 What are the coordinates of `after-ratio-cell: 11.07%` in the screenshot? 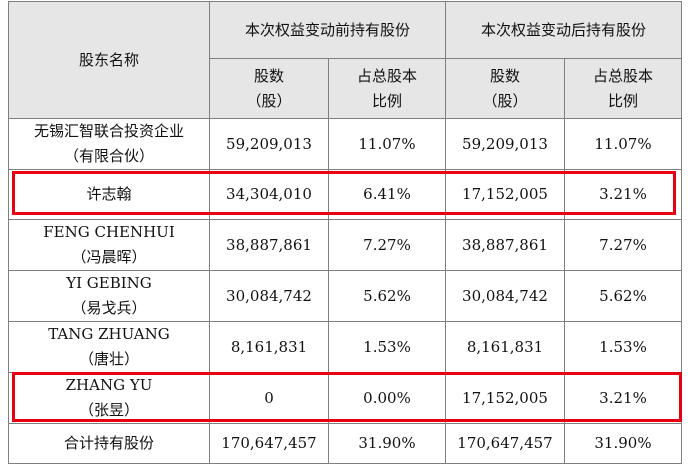 It's located at (623, 144).